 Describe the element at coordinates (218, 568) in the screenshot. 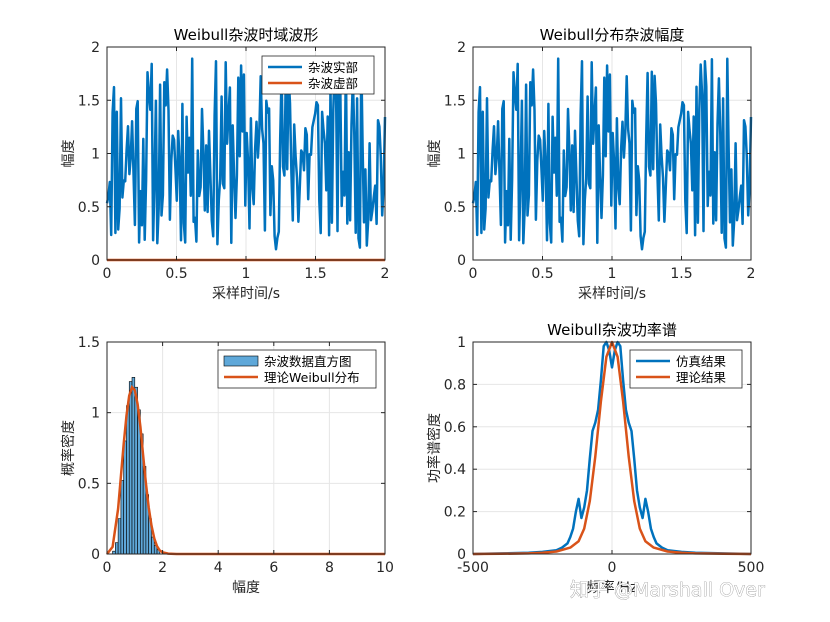

I see `x-tick-label: 4` at that location.